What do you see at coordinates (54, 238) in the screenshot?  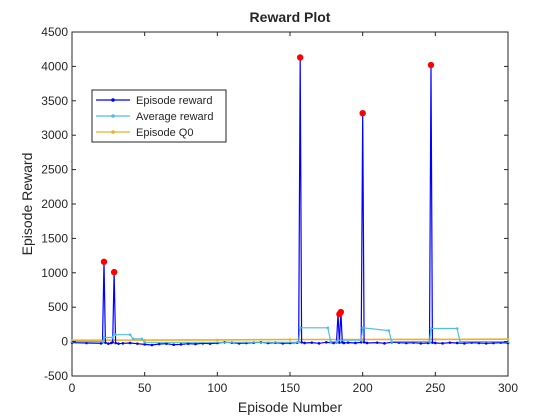 I see `y-tick-label: 1500` at bounding box center [54, 238].